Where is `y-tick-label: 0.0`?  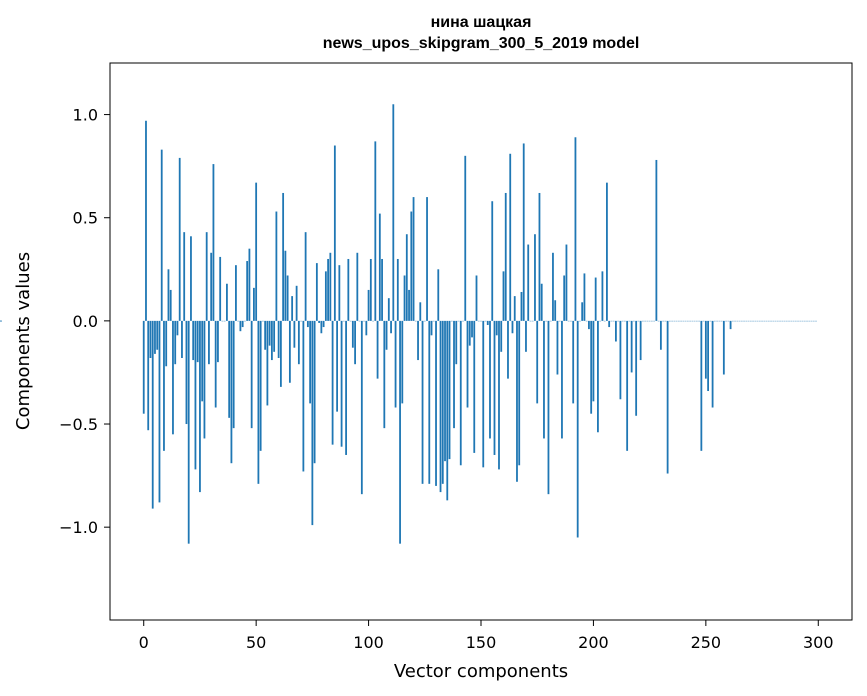
y-tick-label: 0.0 is located at coordinates (85, 321).